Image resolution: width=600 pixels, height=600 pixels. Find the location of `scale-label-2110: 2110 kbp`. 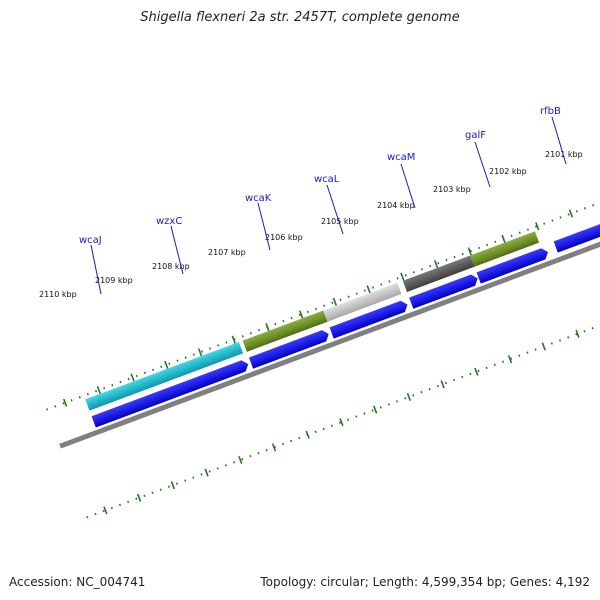

scale-label-2110: 2110 kbp is located at coordinates (58, 294).